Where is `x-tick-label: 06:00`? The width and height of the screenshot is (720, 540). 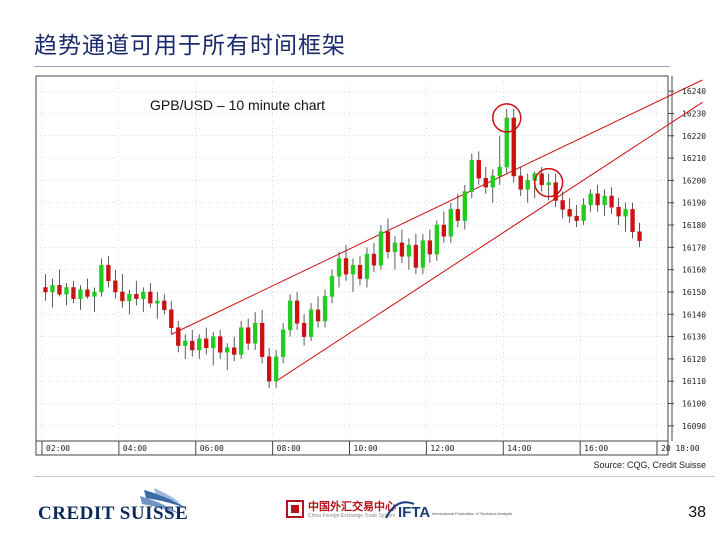 x-tick-label: 06:00 is located at coordinates (212, 448).